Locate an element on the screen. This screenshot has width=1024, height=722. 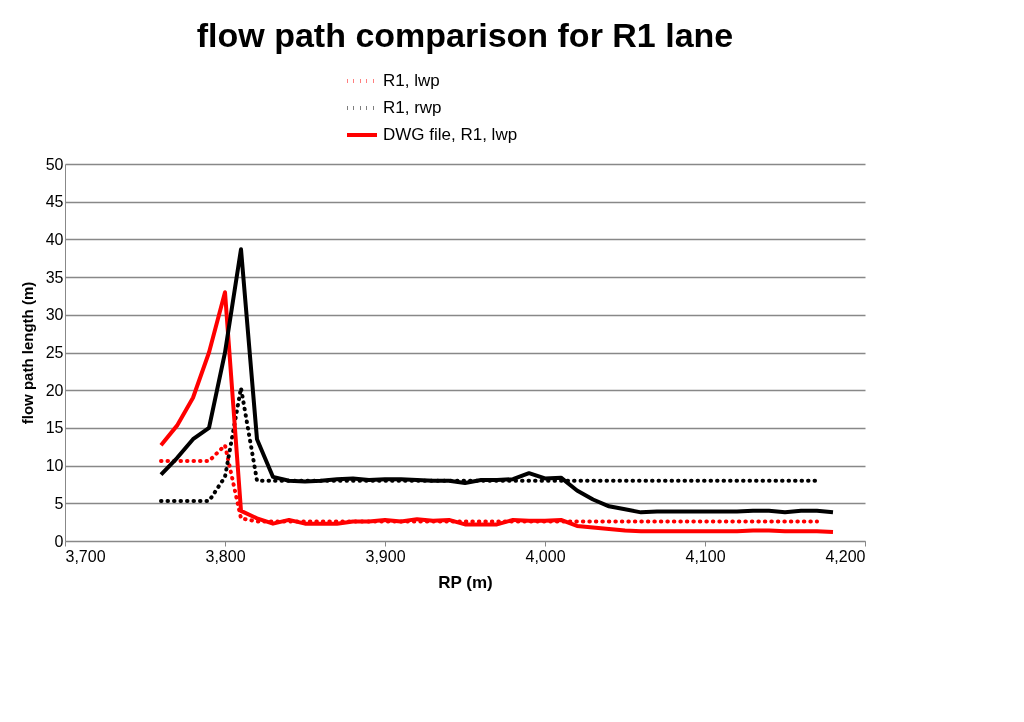
y-tick-label: 5 is located at coordinates (59, 503).